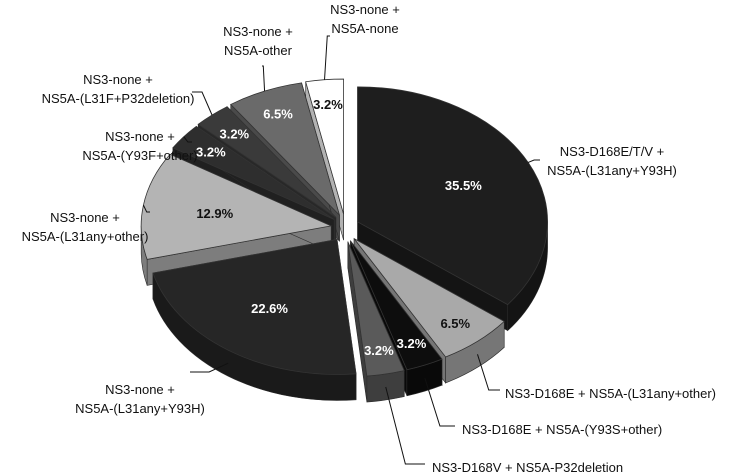 The width and height of the screenshot is (750, 475). I want to click on category-label-line: NS3-D168E + NS5A-(L31any+other), so click(610, 393).